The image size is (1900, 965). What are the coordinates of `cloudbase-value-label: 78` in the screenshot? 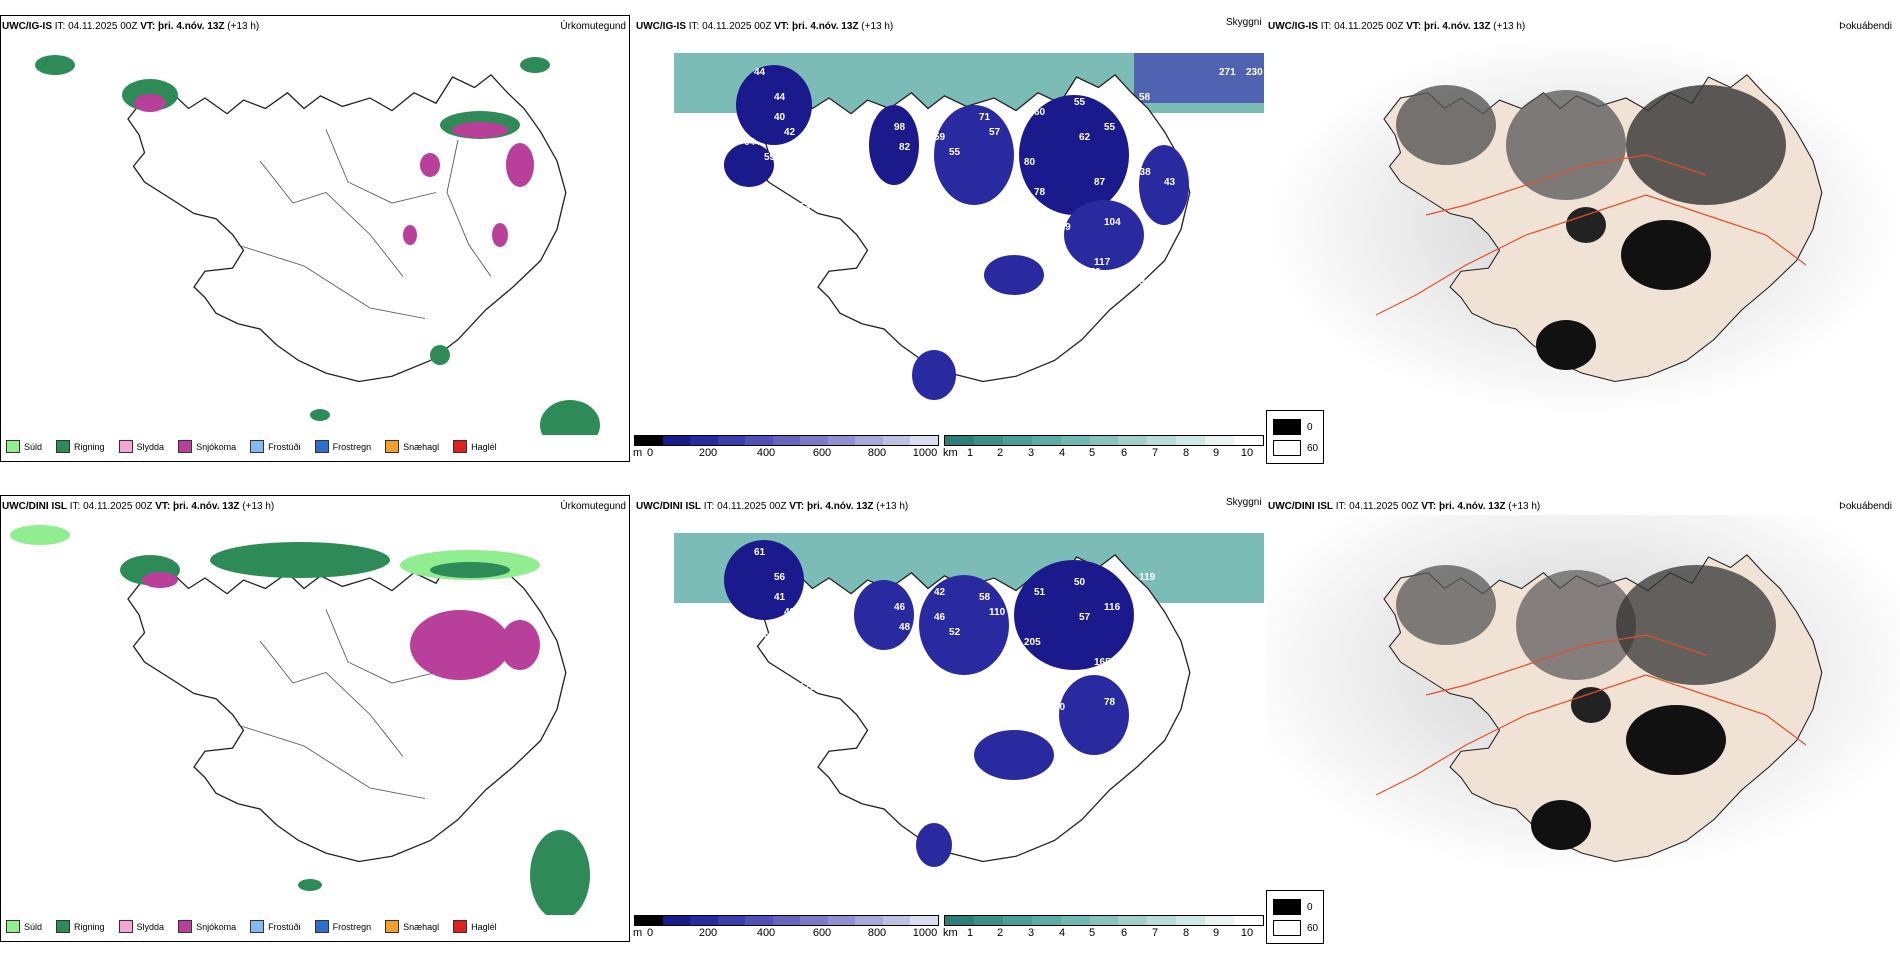 It's located at (1040, 192).